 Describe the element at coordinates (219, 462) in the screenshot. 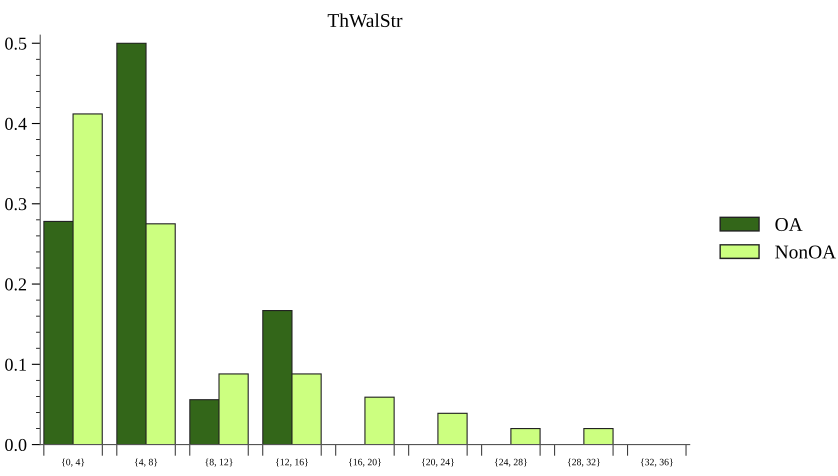

I see `x-tick-label: {8, 12}` at that location.